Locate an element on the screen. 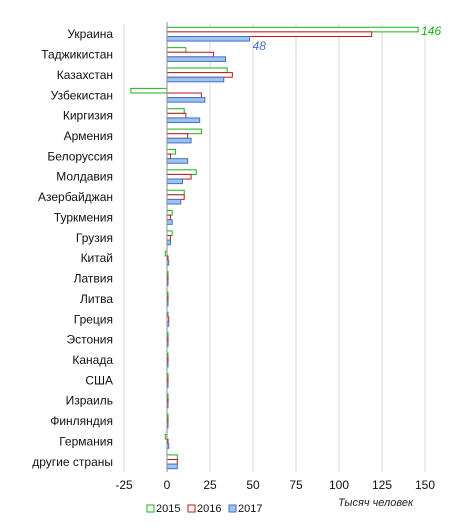 Image resolution: width=450 pixels, height=529 pixels. category-label-19: Финляндия is located at coordinates (81, 421).